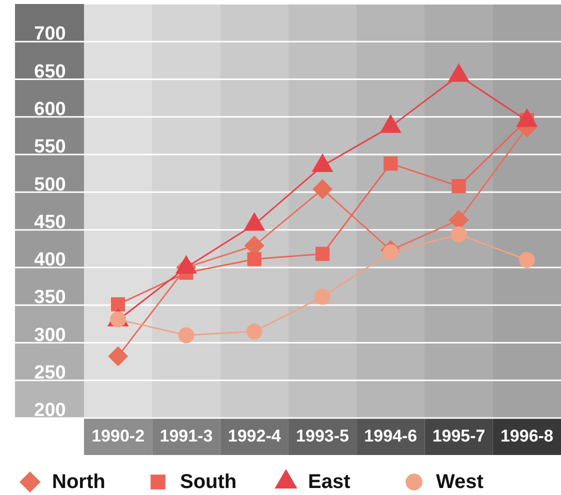 Image resolution: width=561 pixels, height=495 pixels. Describe the element at coordinates (322, 436) in the screenshot. I see `x-tick-label: 1993-5` at that location.